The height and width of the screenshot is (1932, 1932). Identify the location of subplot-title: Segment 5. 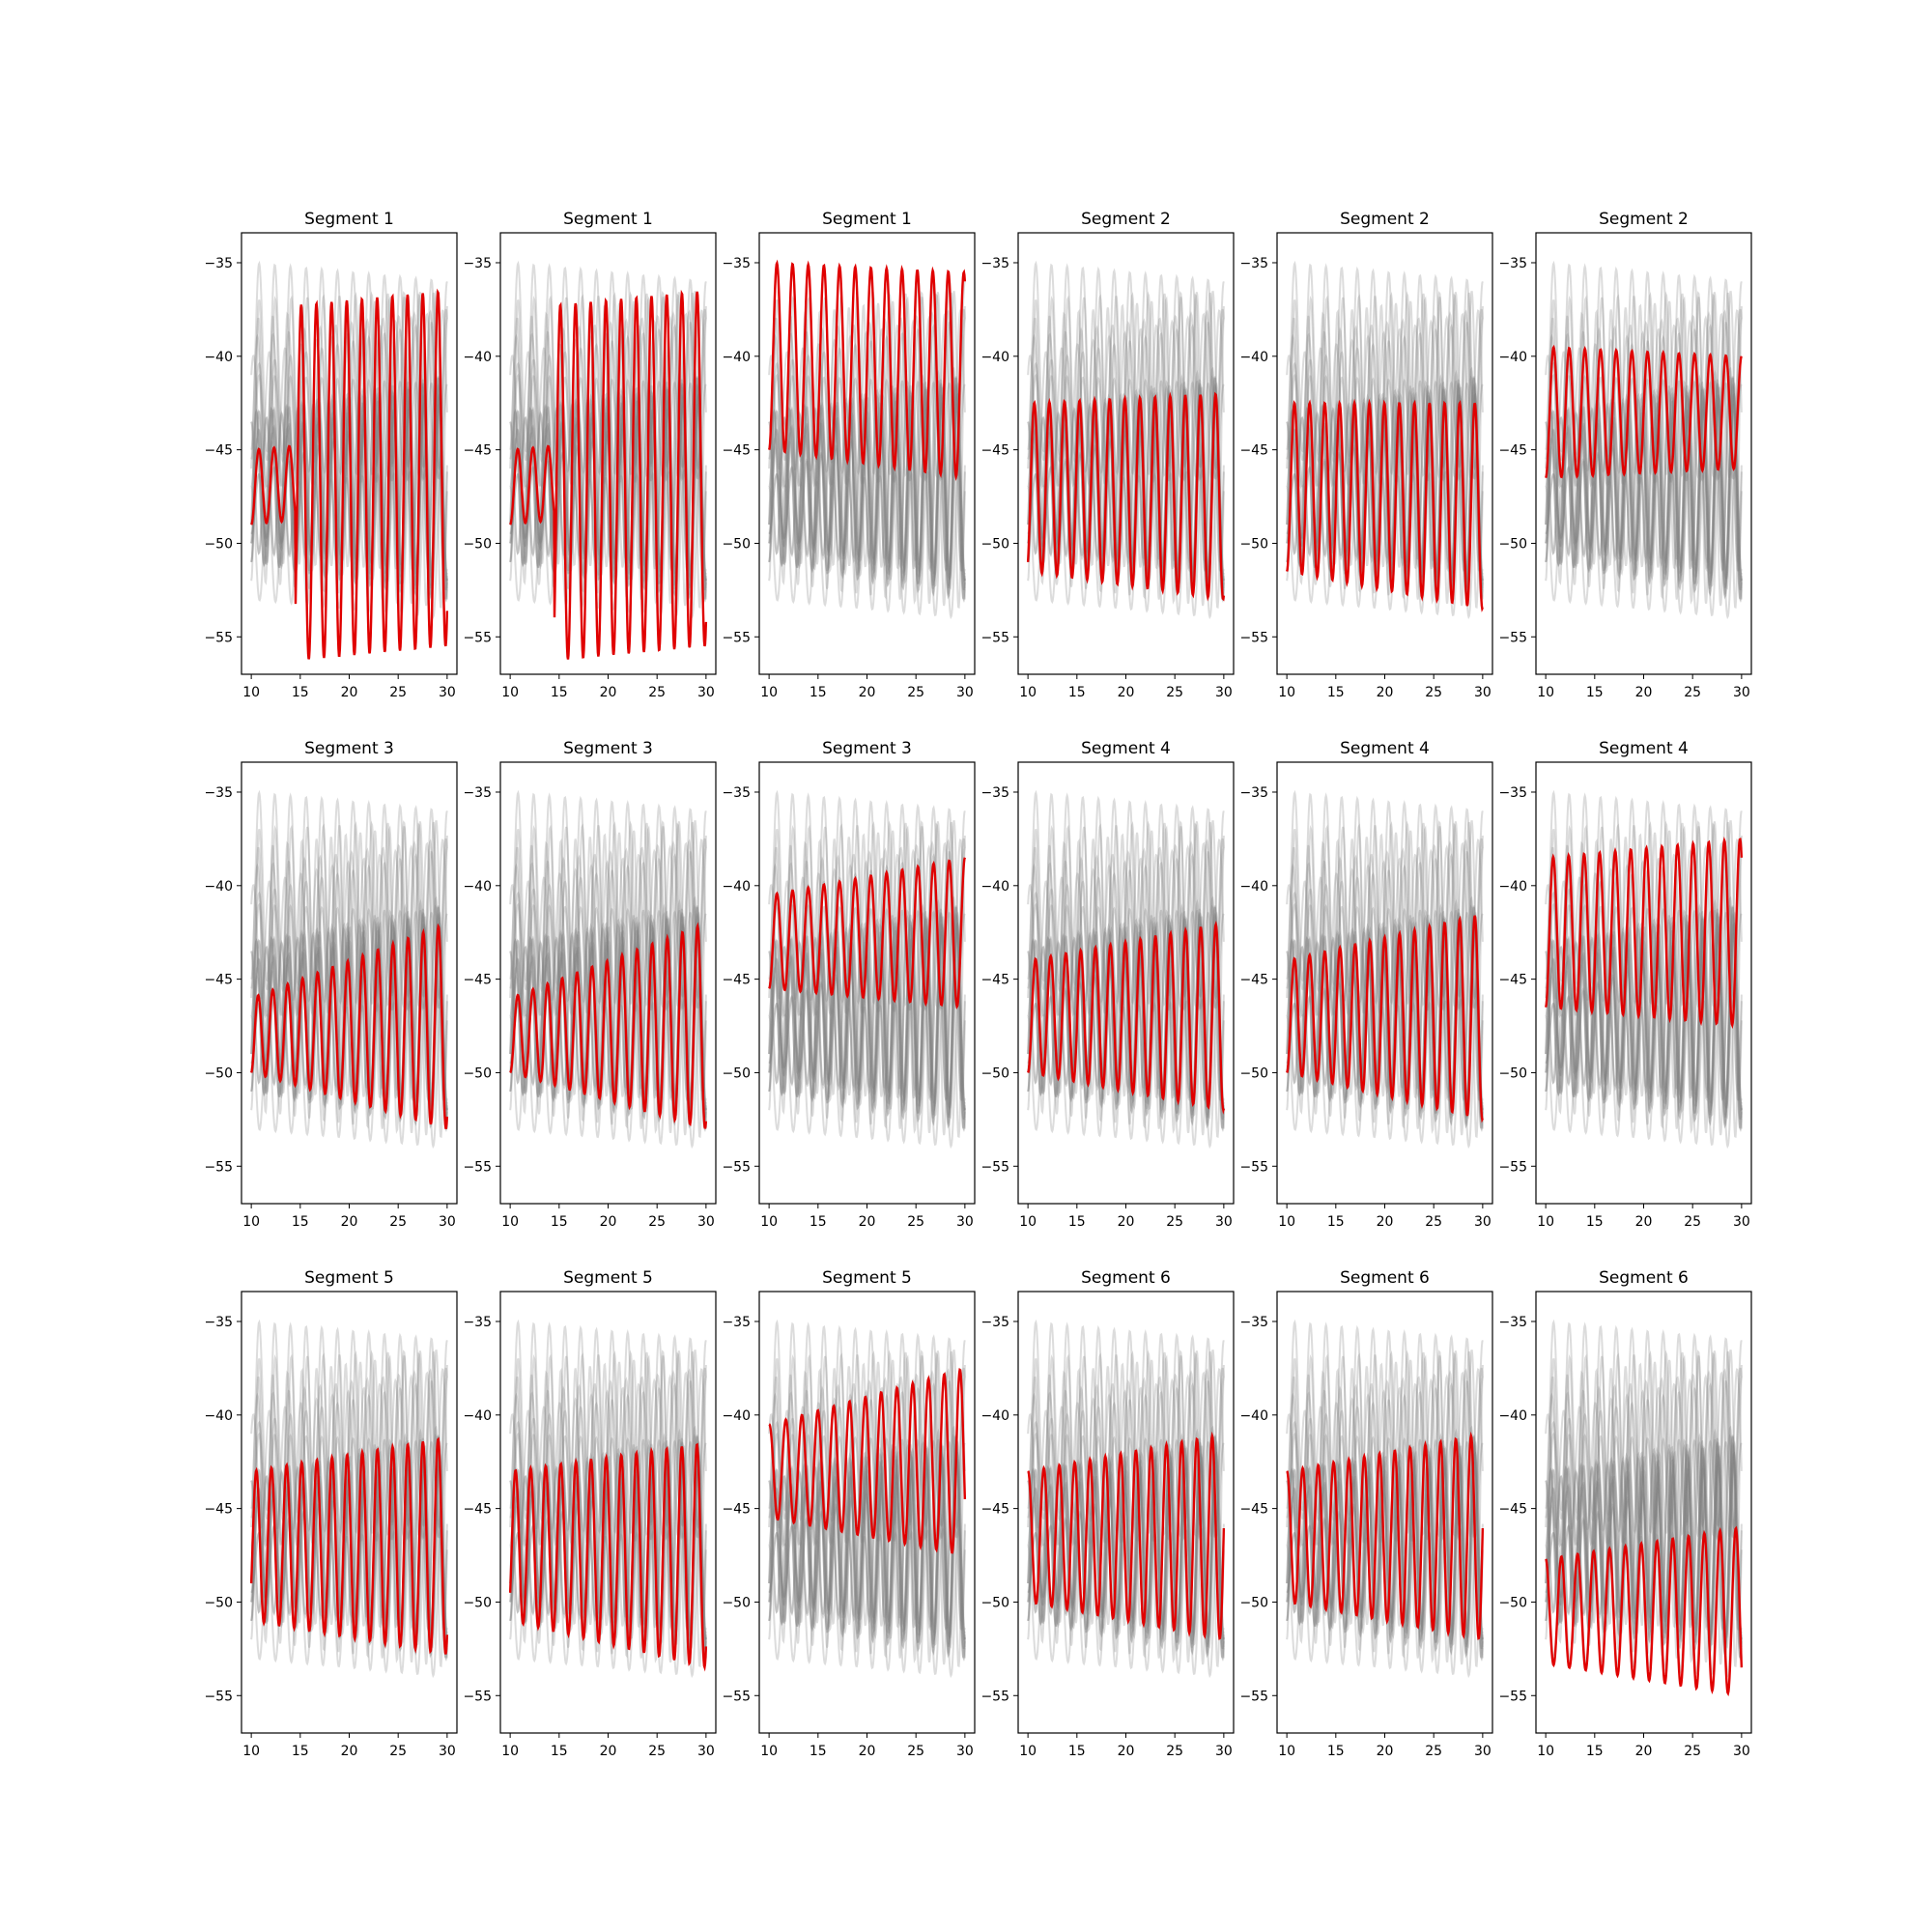
(867, 1278).